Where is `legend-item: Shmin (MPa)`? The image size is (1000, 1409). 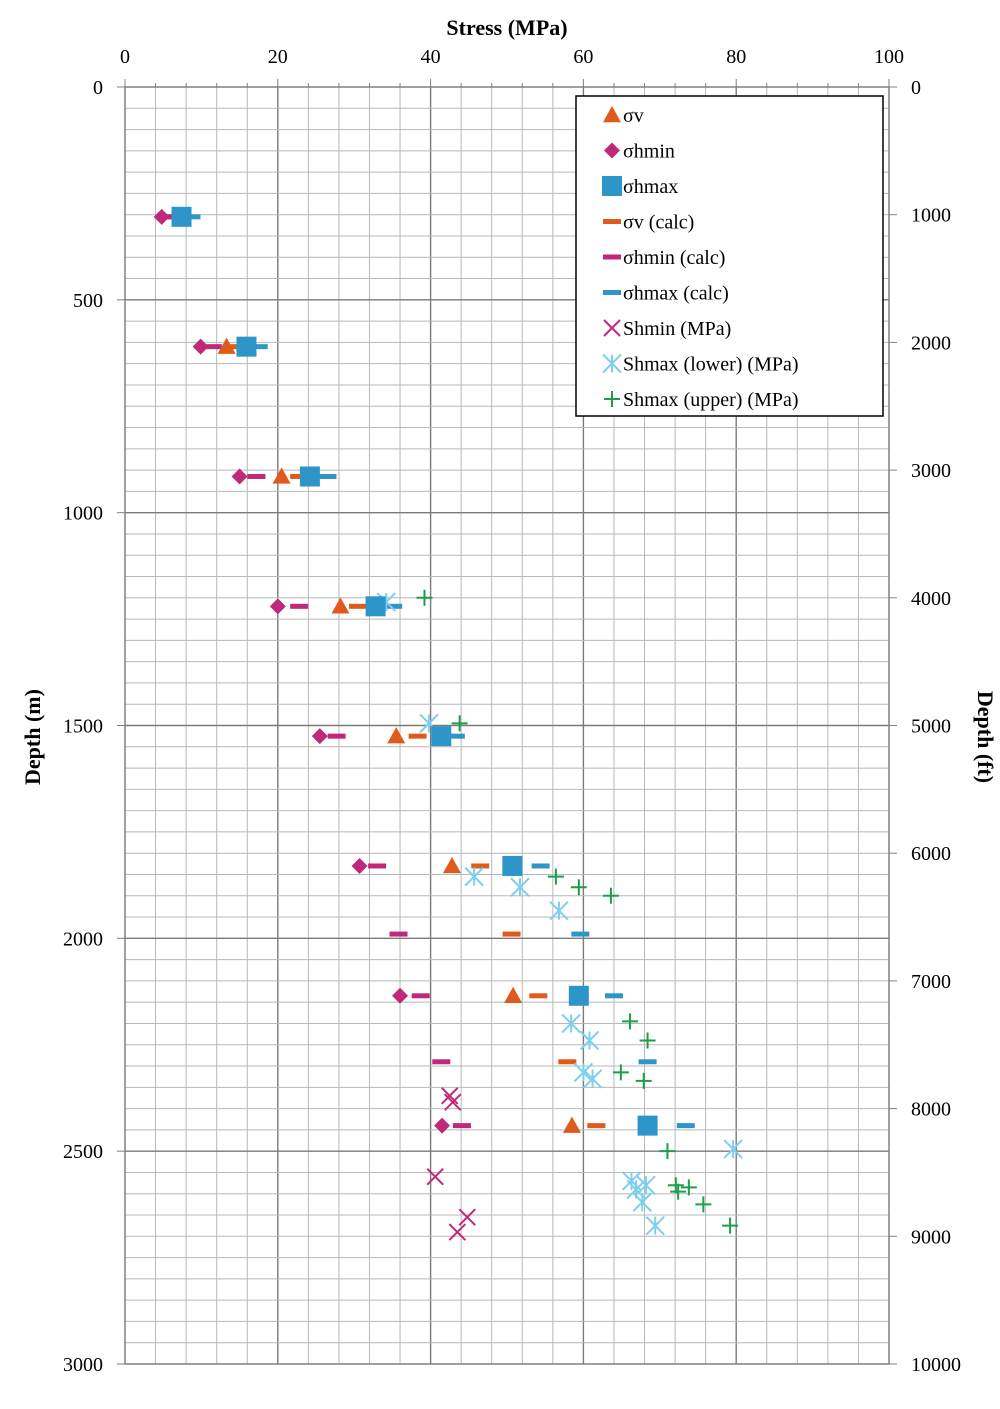 legend-item: Shmin (MPa) is located at coordinates (667, 329).